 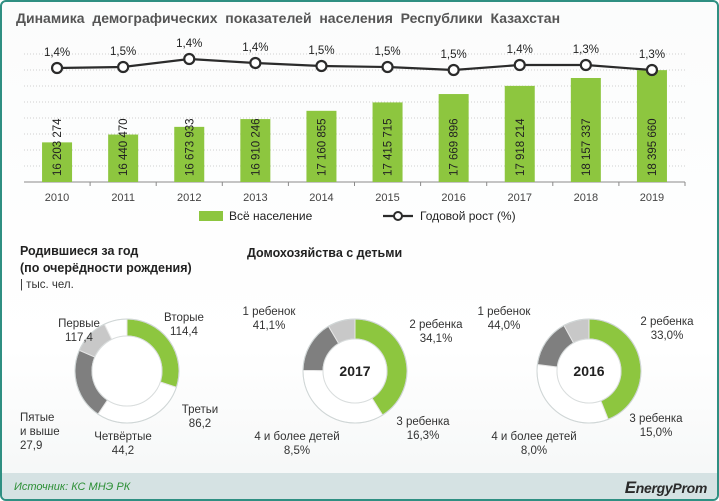 What do you see at coordinates (455, 147) in the screenshot?
I see `bar-value-label: 17 669 896` at bounding box center [455, 147].